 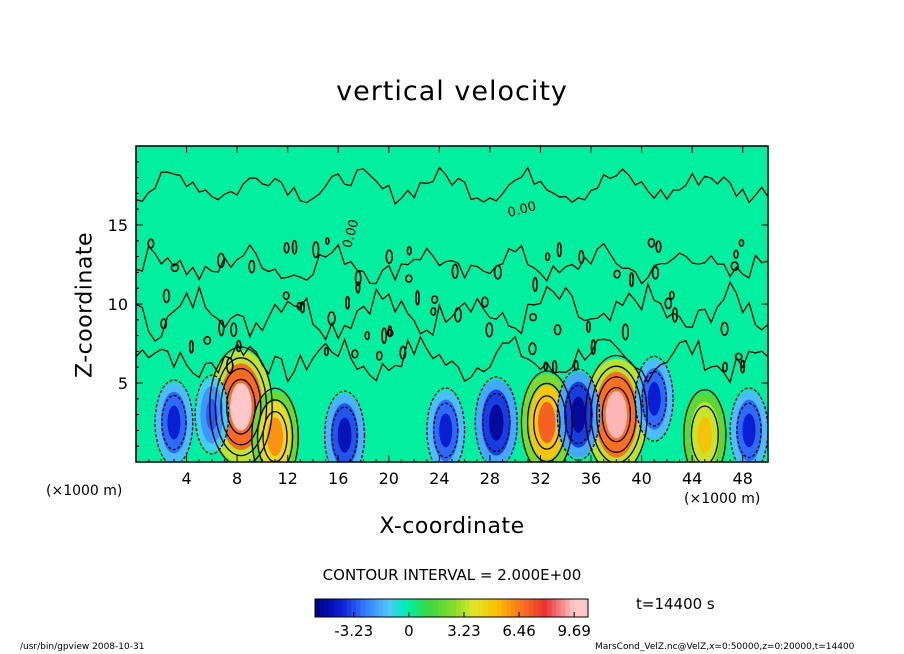 What do you see at coordinates (573, 631) in the screenshot?
I see `colorbar-tick-label: 9.69` at bounding box center [573, 631].